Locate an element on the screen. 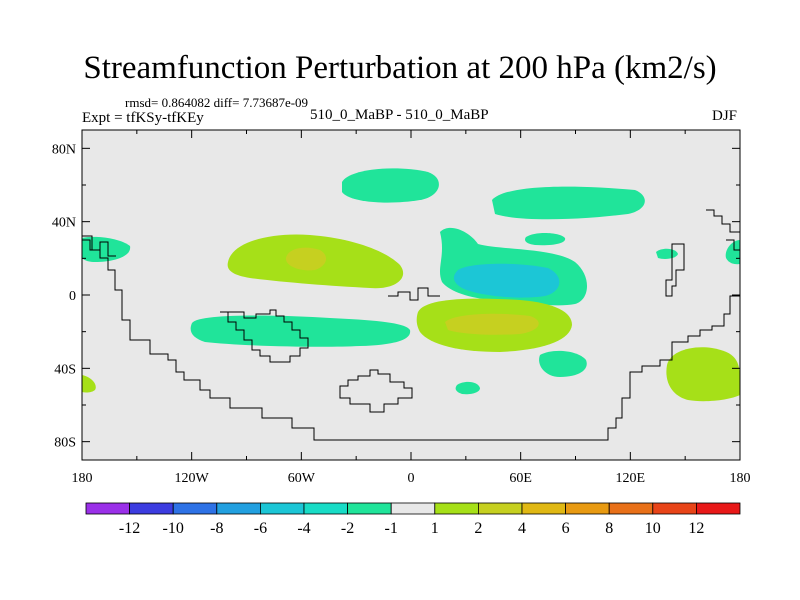 The width and height of the screenshot is (800, 600). contour-arctic-low is located at coordinates (390, 185).